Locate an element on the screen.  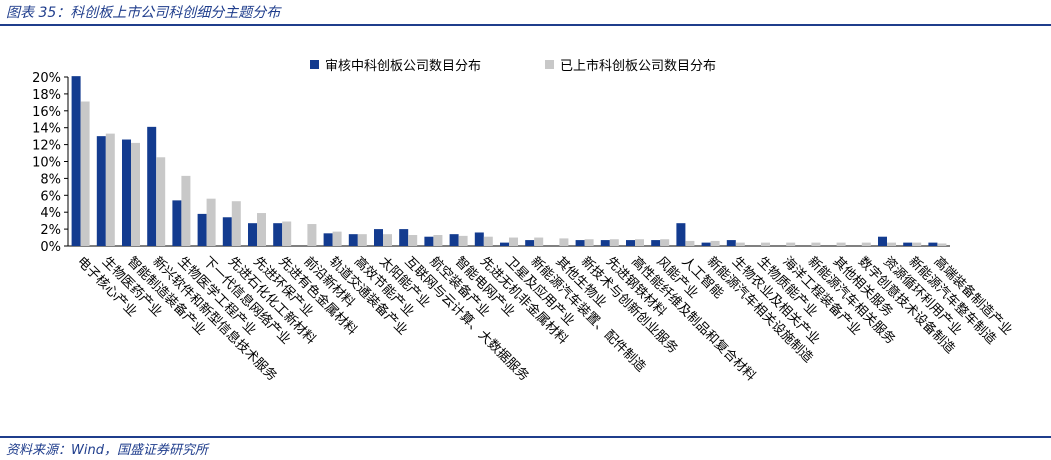
y-tick-label: 6% is located at coordinates (50, 196).